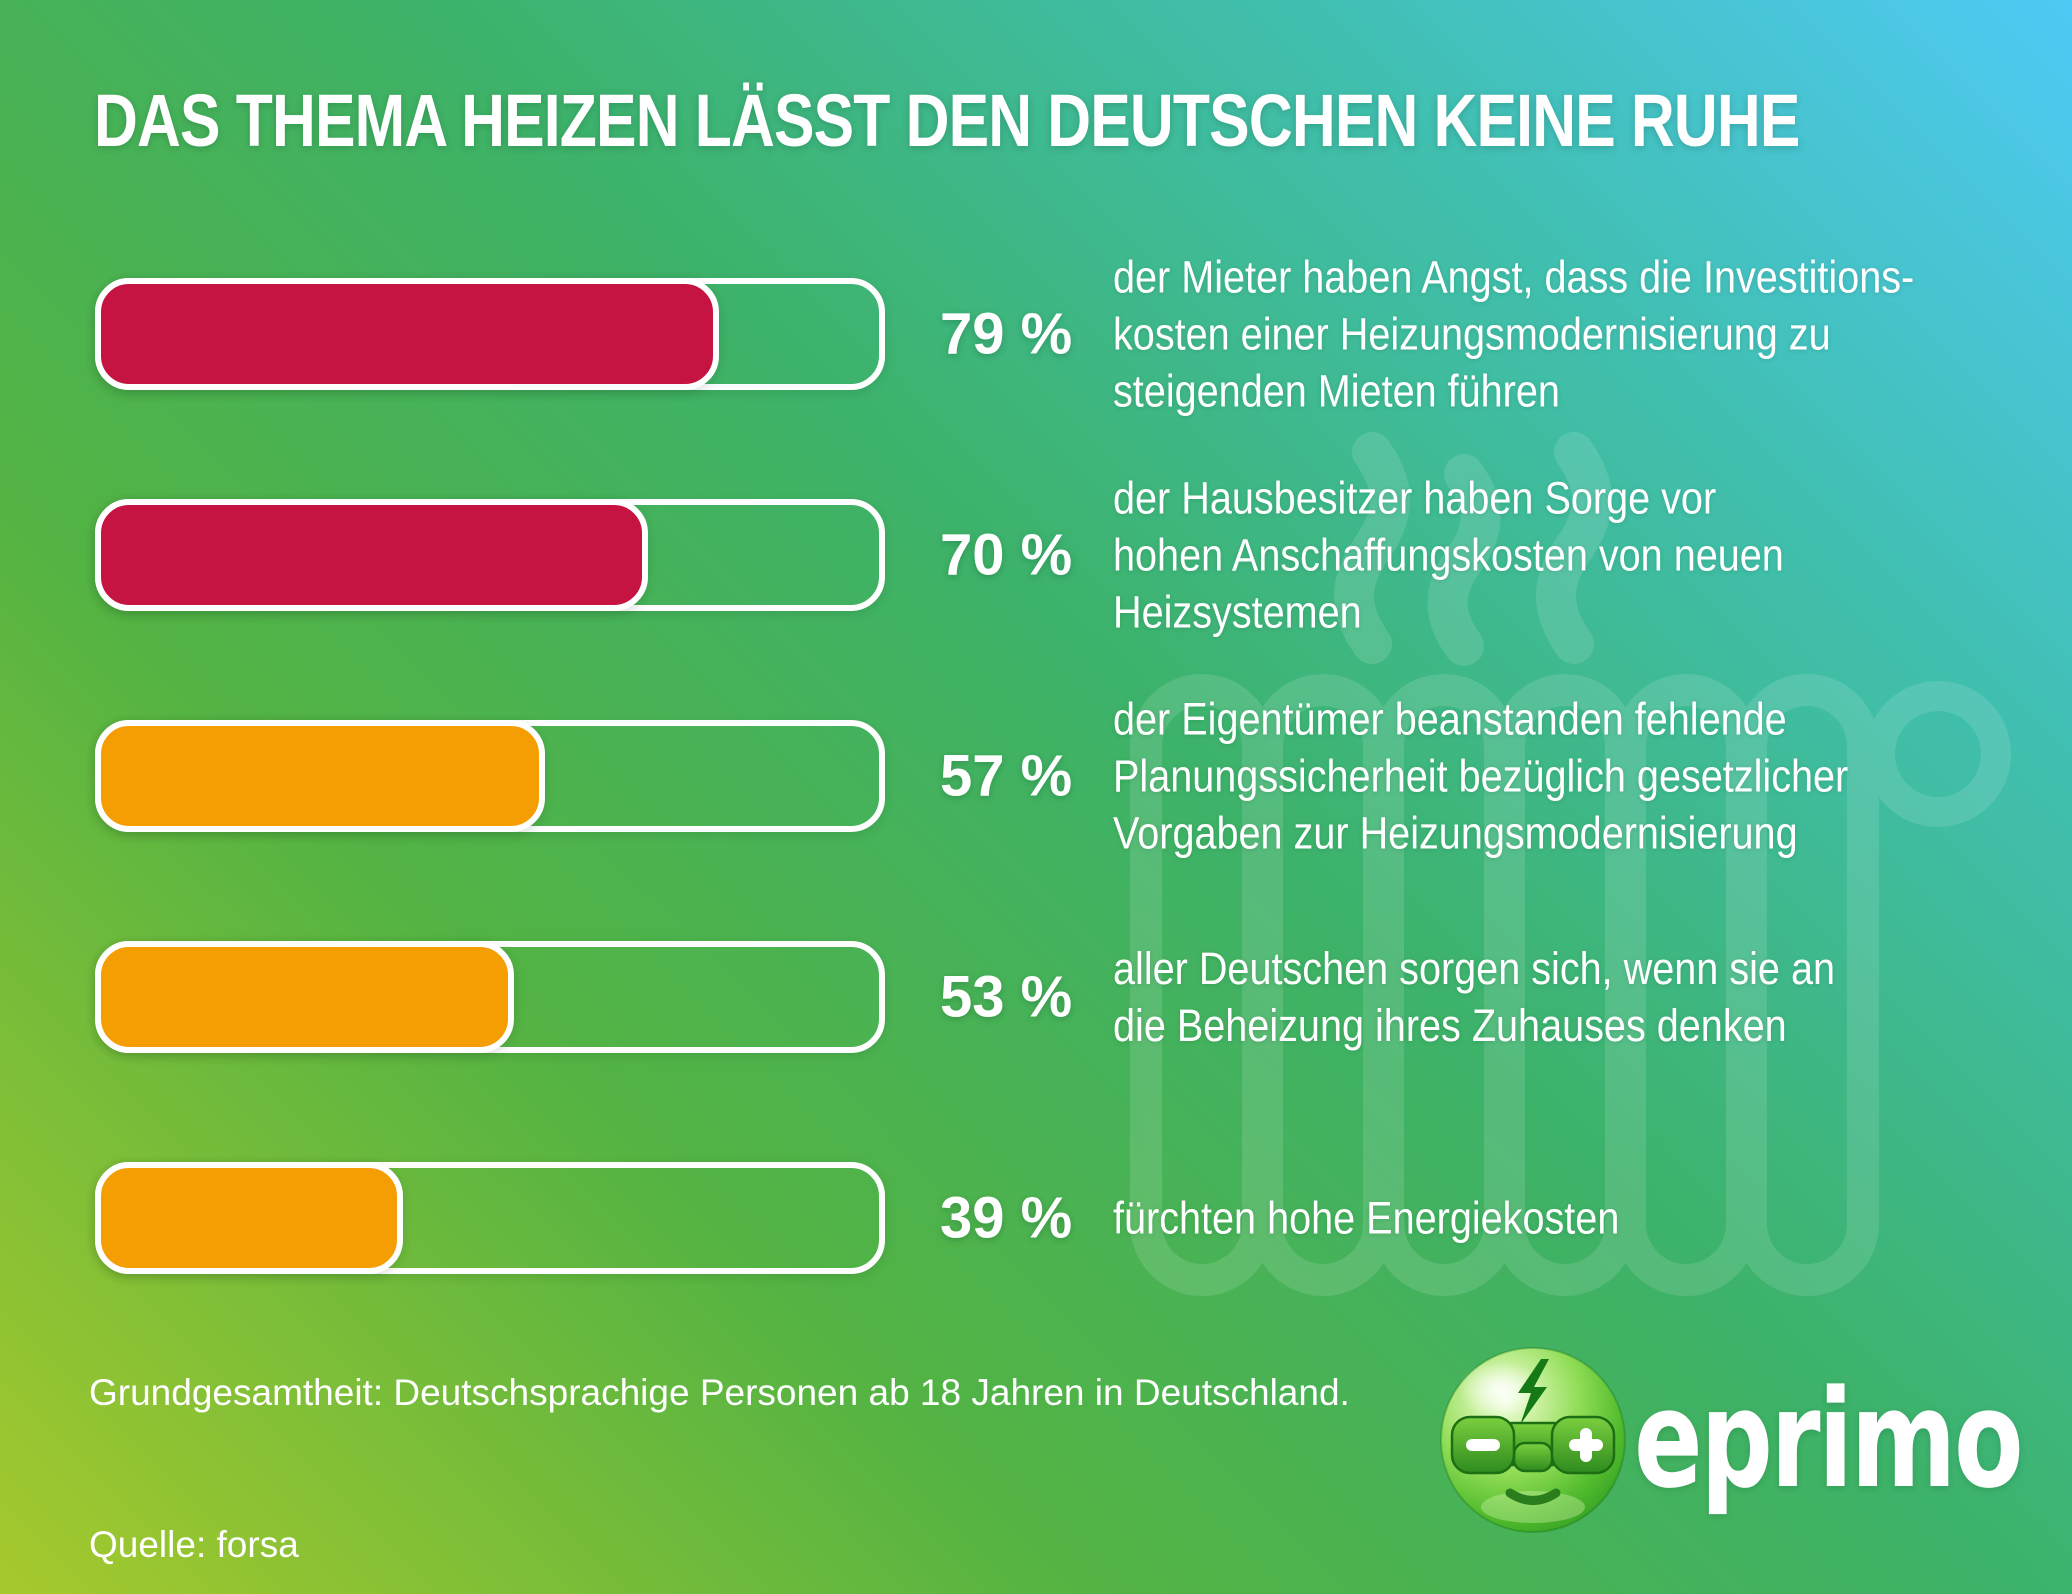 The height and width of the screenshot is (1594, 2072). What do you see at coordinates (1006, 776) in the screenshot?
I see `bar-value-label: 57 %` at bounding box center [1006, 776].